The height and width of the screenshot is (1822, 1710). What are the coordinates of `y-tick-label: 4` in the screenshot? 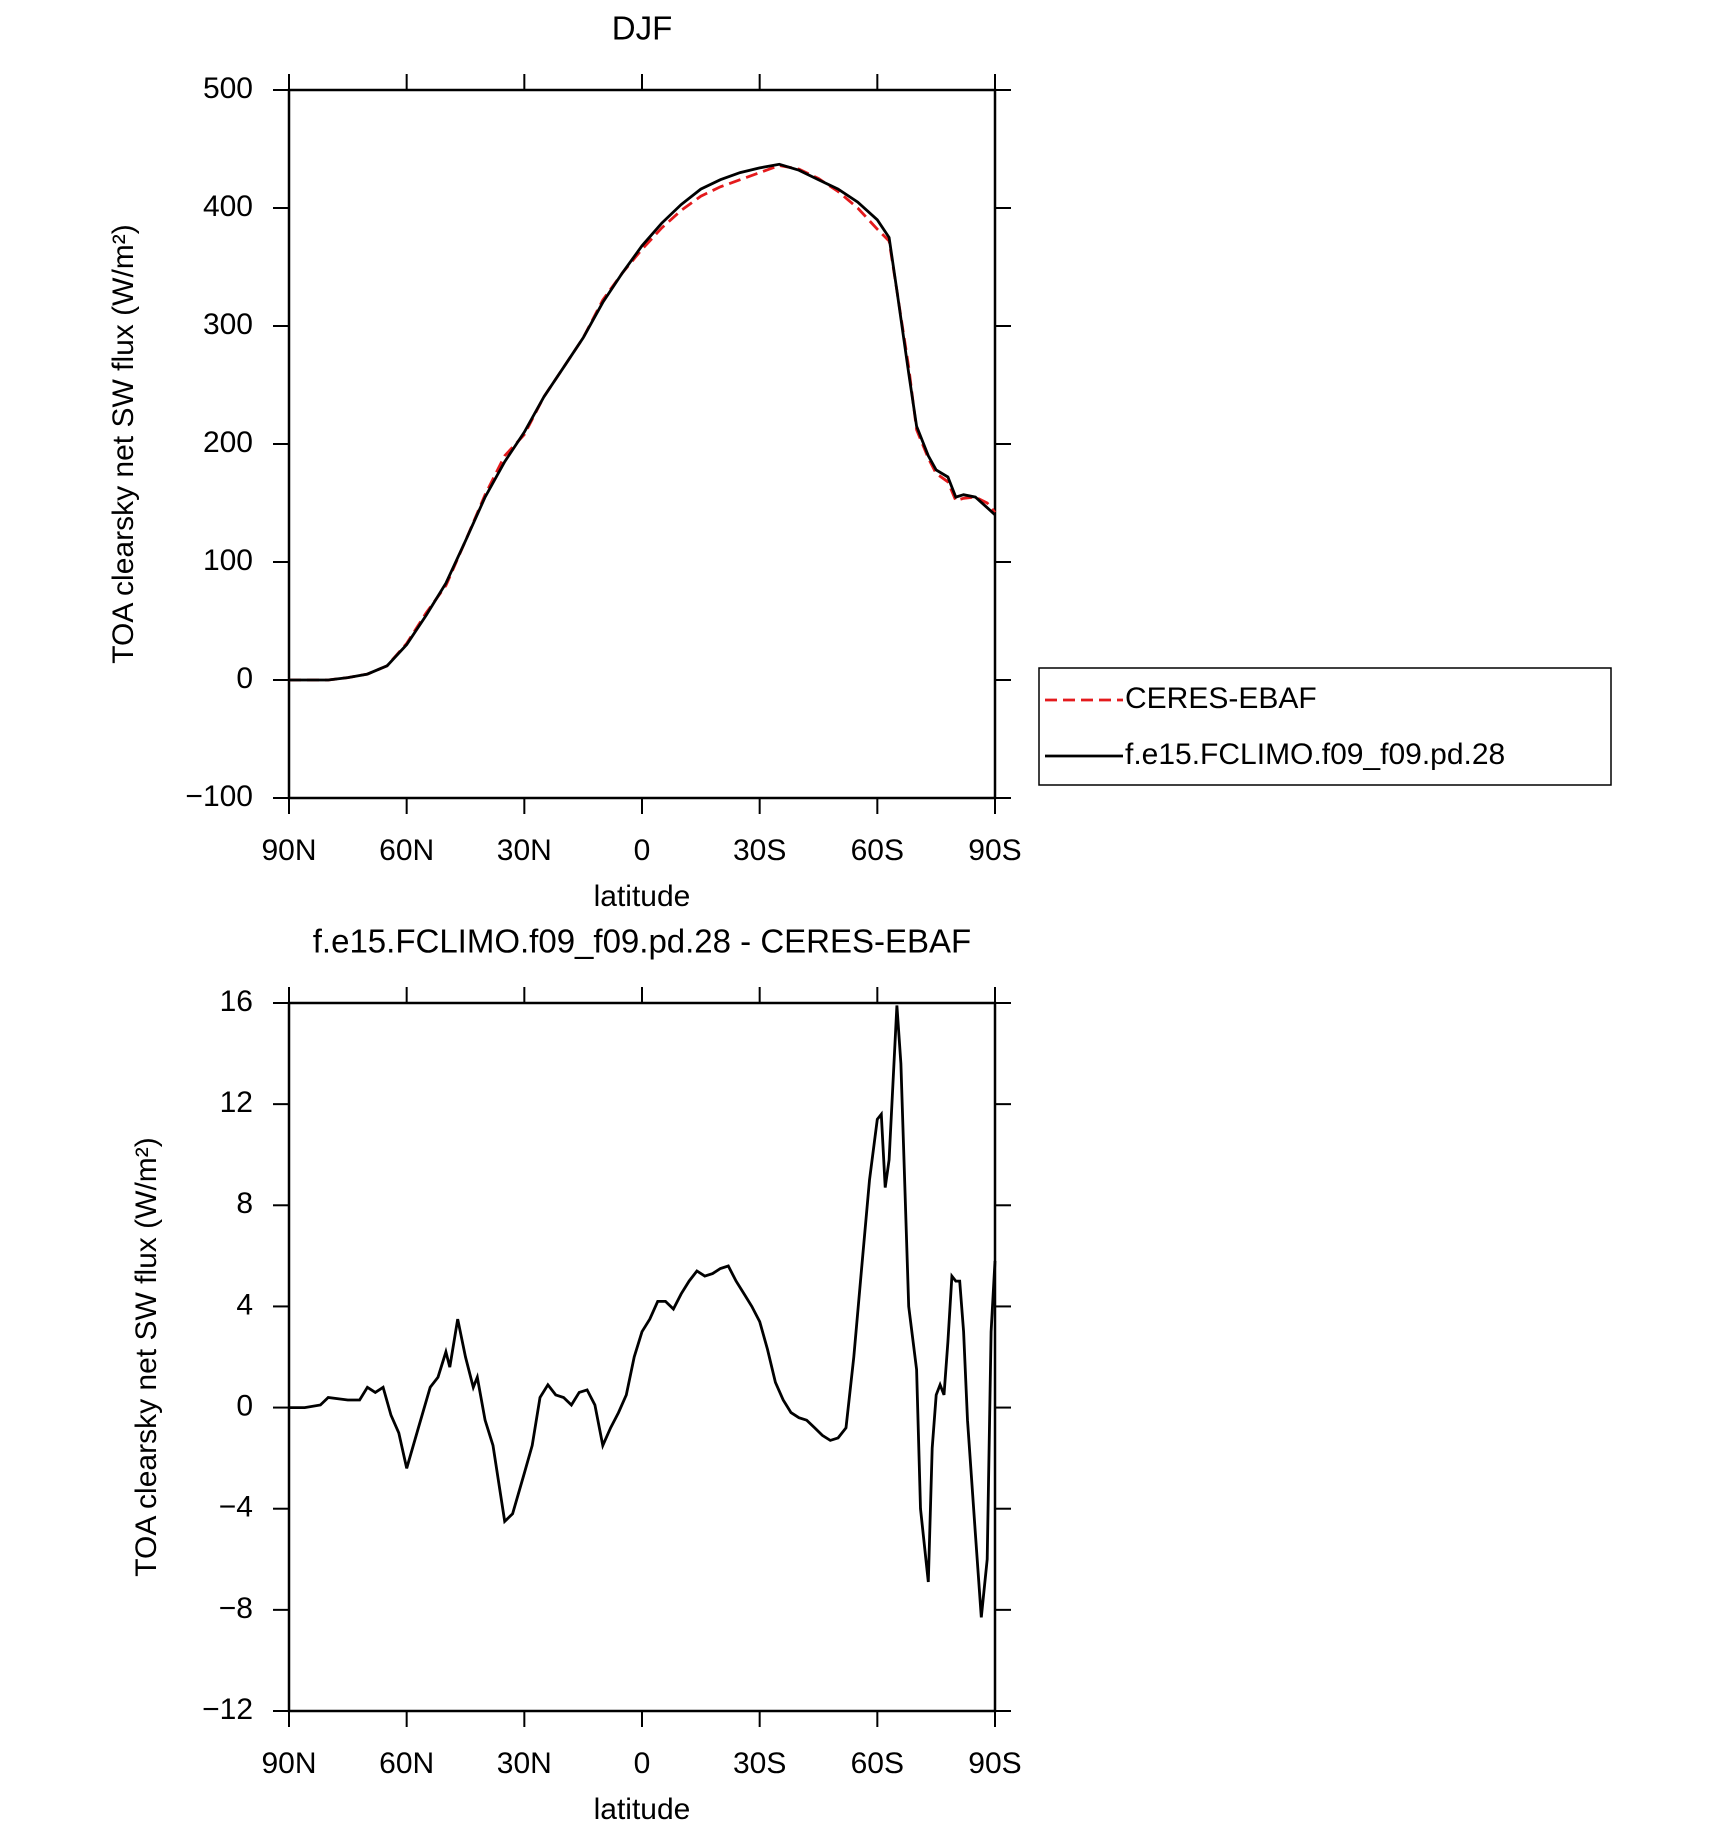 It's located at (244, 1304).